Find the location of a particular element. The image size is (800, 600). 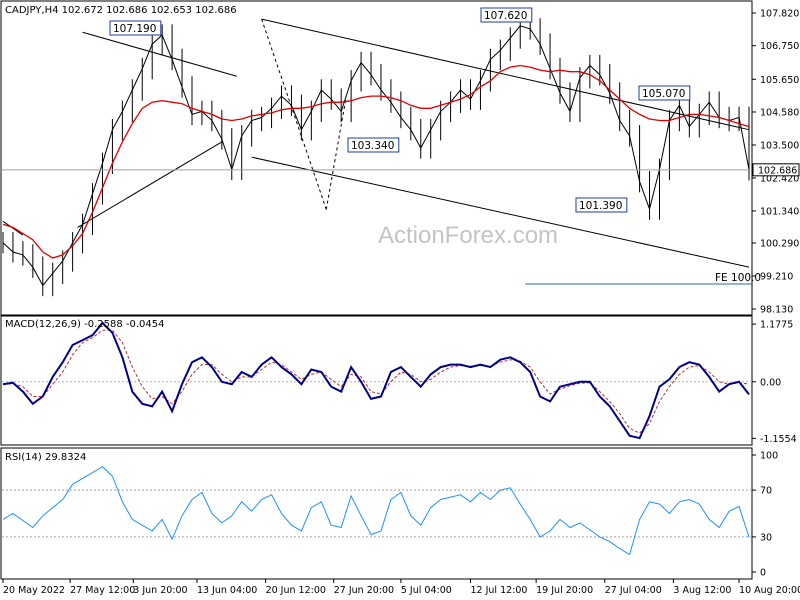

x-tick-label: 27 Jun 20:00 is located at coordinates (364, 590).